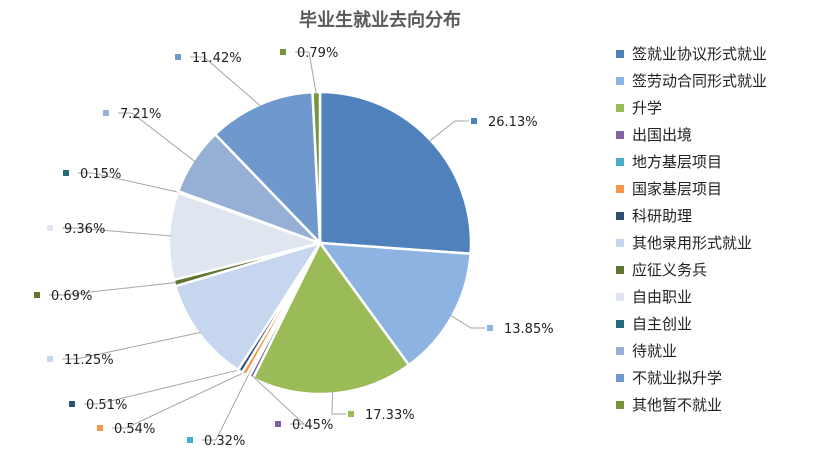  I want to click on legend-label: 签就业协议形式就业, so click(700, 54).